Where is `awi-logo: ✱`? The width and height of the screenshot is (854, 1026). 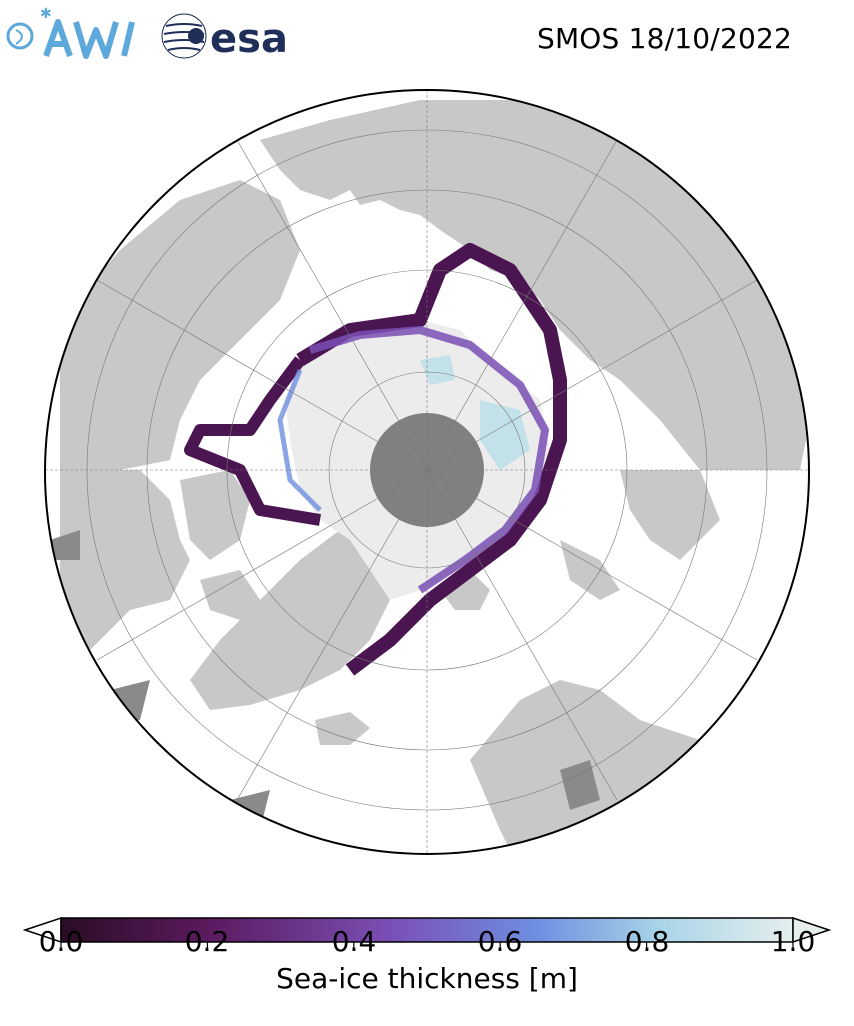 awi-logo: ✱ is located at coordinates (70, 32).